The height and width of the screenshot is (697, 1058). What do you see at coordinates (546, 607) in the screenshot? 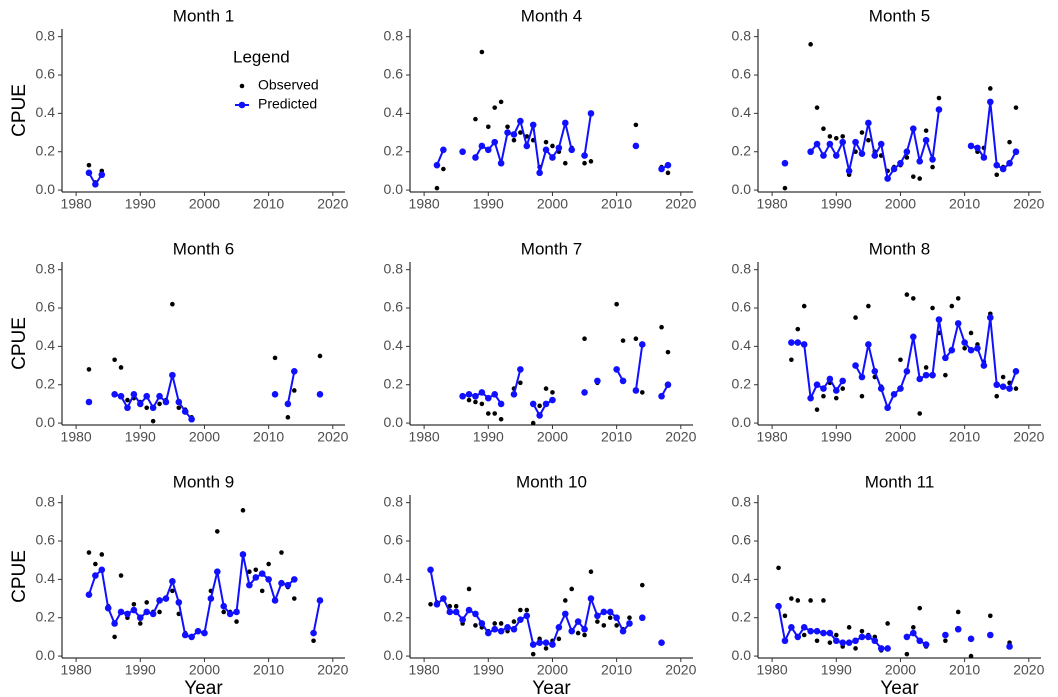
I see `series-line` at bounding box center [546, 607].